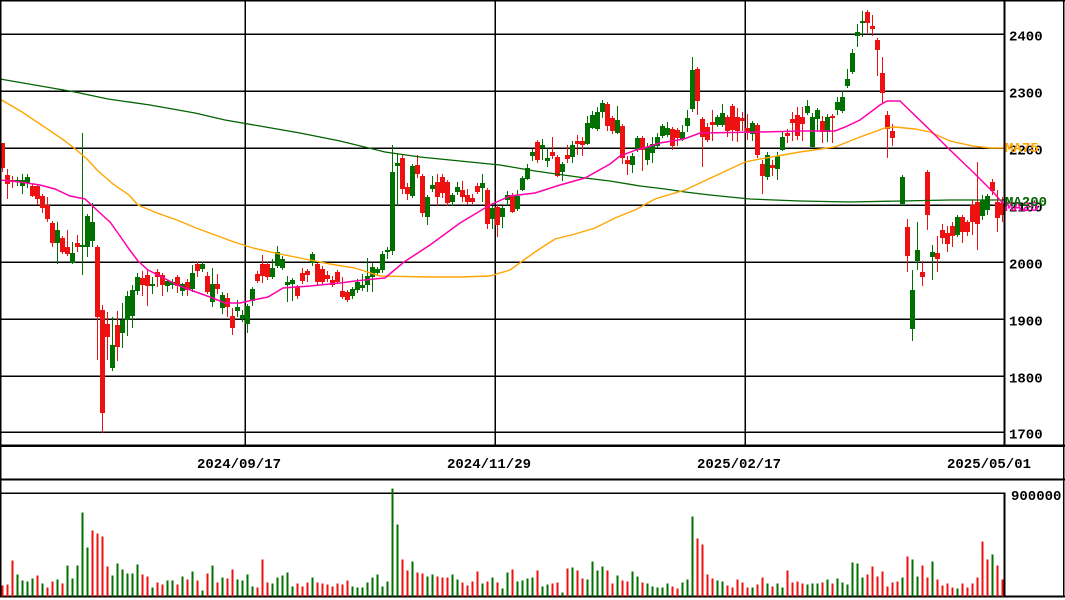 This screenshot has height=600, width=1065. What do you see at coordinates (1026, 380) in the screenshot?
I see `svg-text: 1800` at bounding box center [1026, 380].